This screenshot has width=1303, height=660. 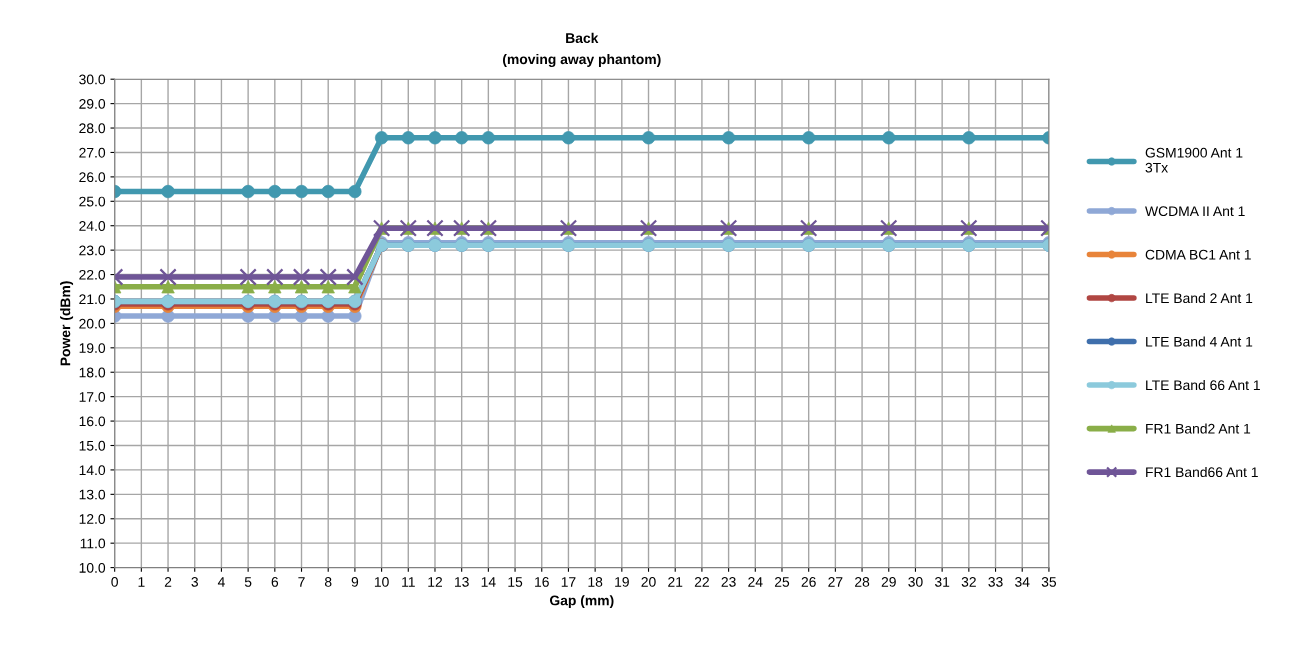 I want to click on x-tick-label: 7, so click(x=301, y=582).